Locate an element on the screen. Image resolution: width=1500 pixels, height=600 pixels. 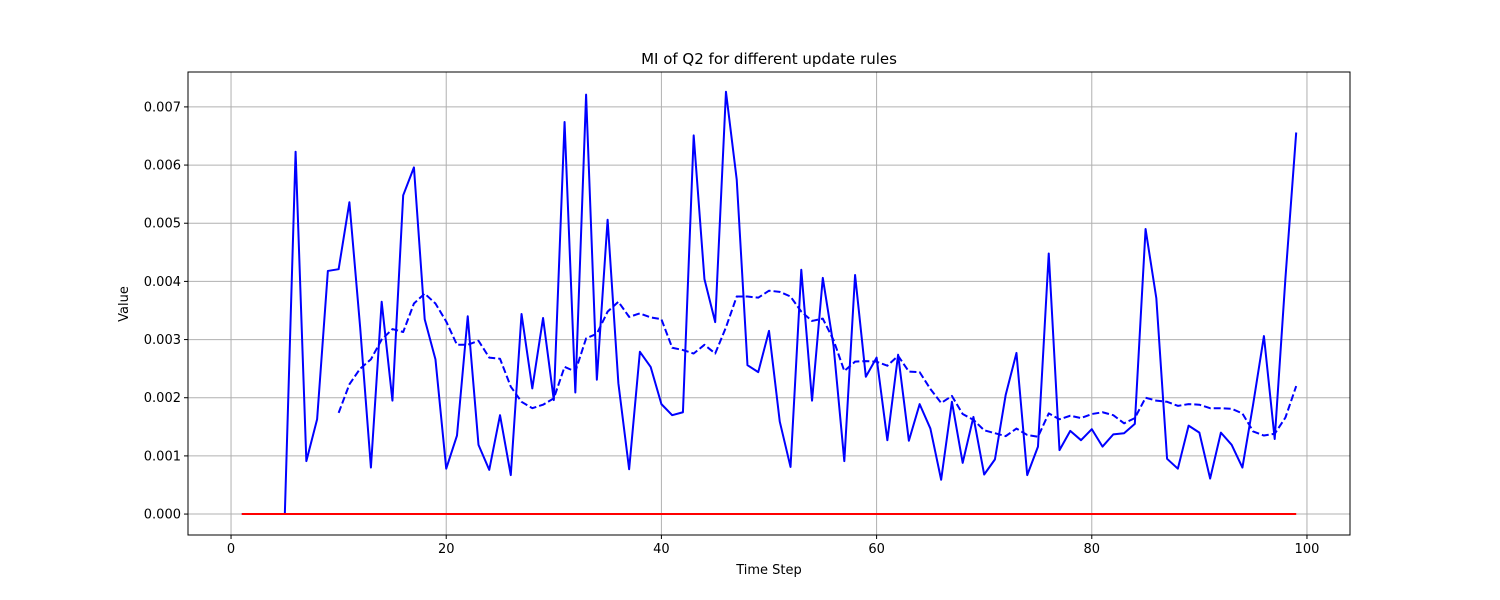
x-tick-label: 20 is located at coordinates (446, 549).